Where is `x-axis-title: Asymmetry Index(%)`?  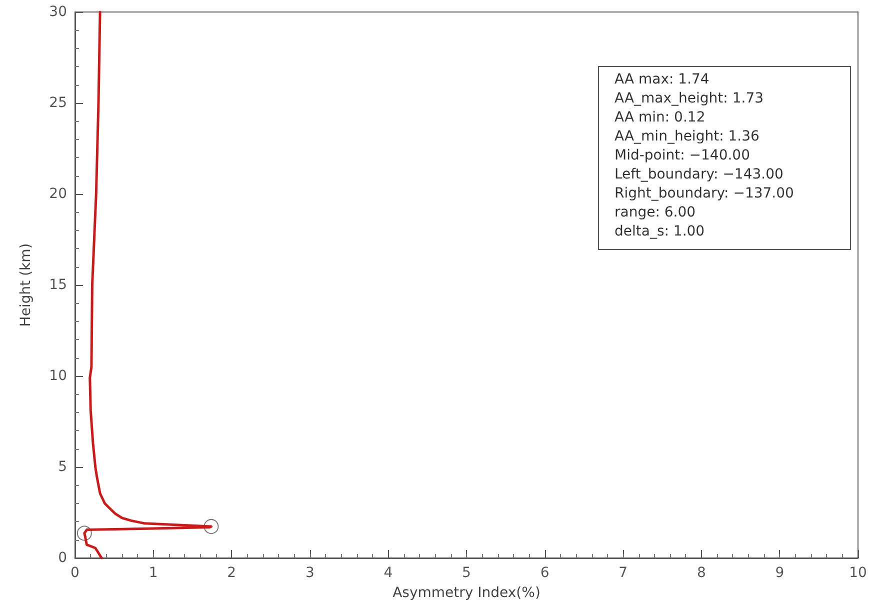
x-axis-title: Asymmetry Index(%) is located at coordinates (466, 593).